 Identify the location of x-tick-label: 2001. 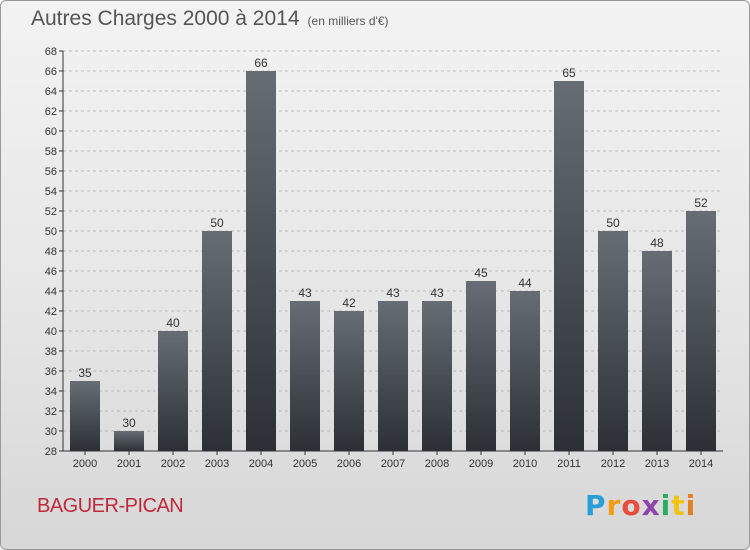
(129, 464).